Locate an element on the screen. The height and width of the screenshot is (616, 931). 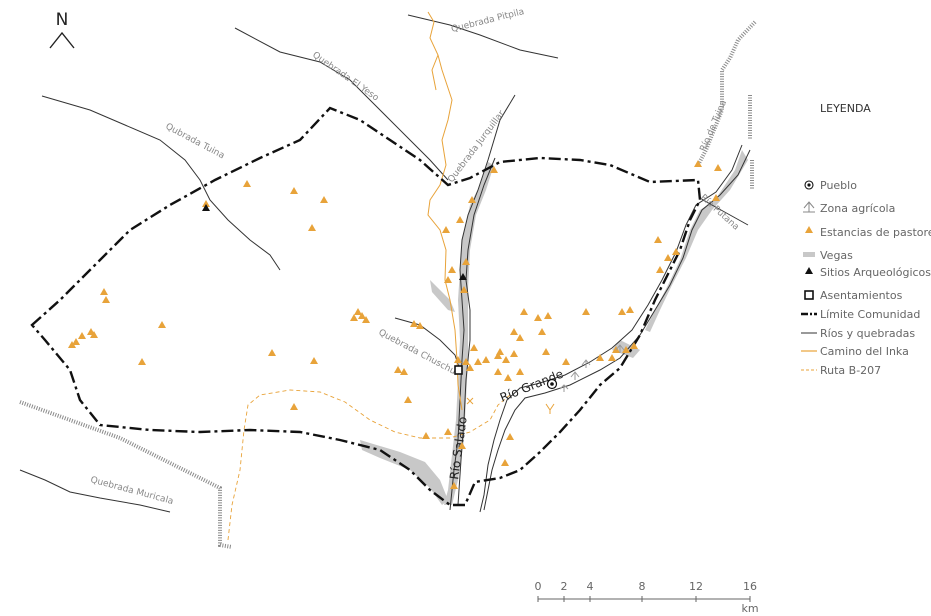
scale-bar: 0 2 4 8 12 16 km is located at coordinates (647, 597).